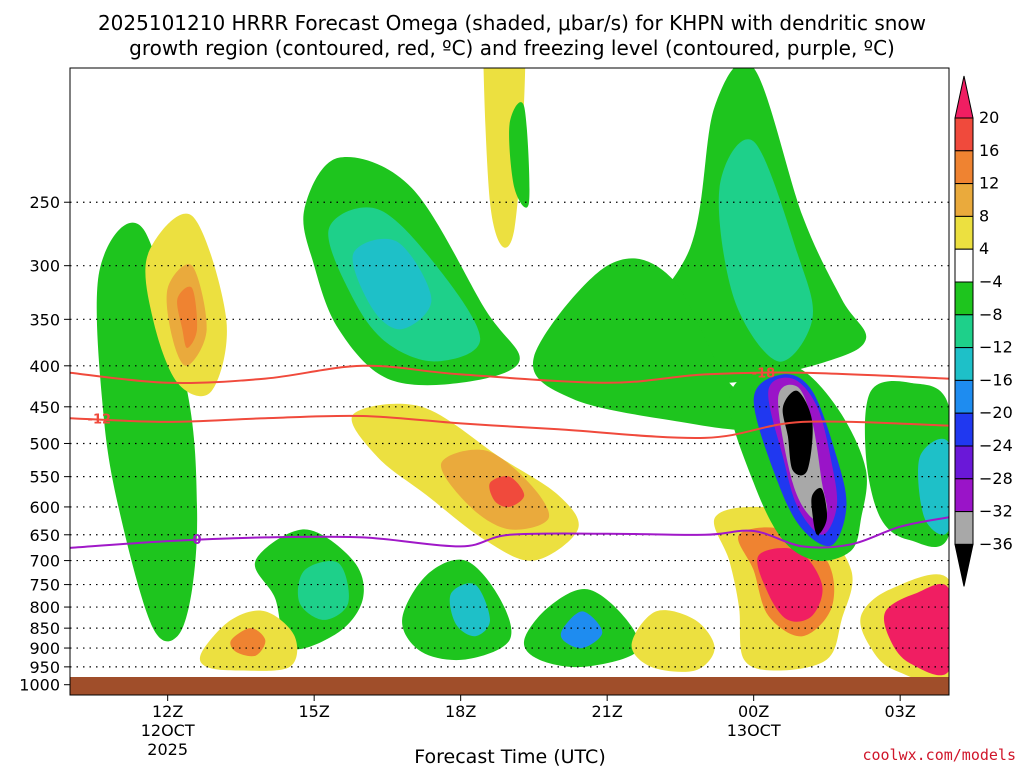 This screenshot has width=1024, height=768. What do you see at coordinates (996, 412) in the screenshot?
I see `colorbar-label-9: −20` at bounding box center [996, 412].